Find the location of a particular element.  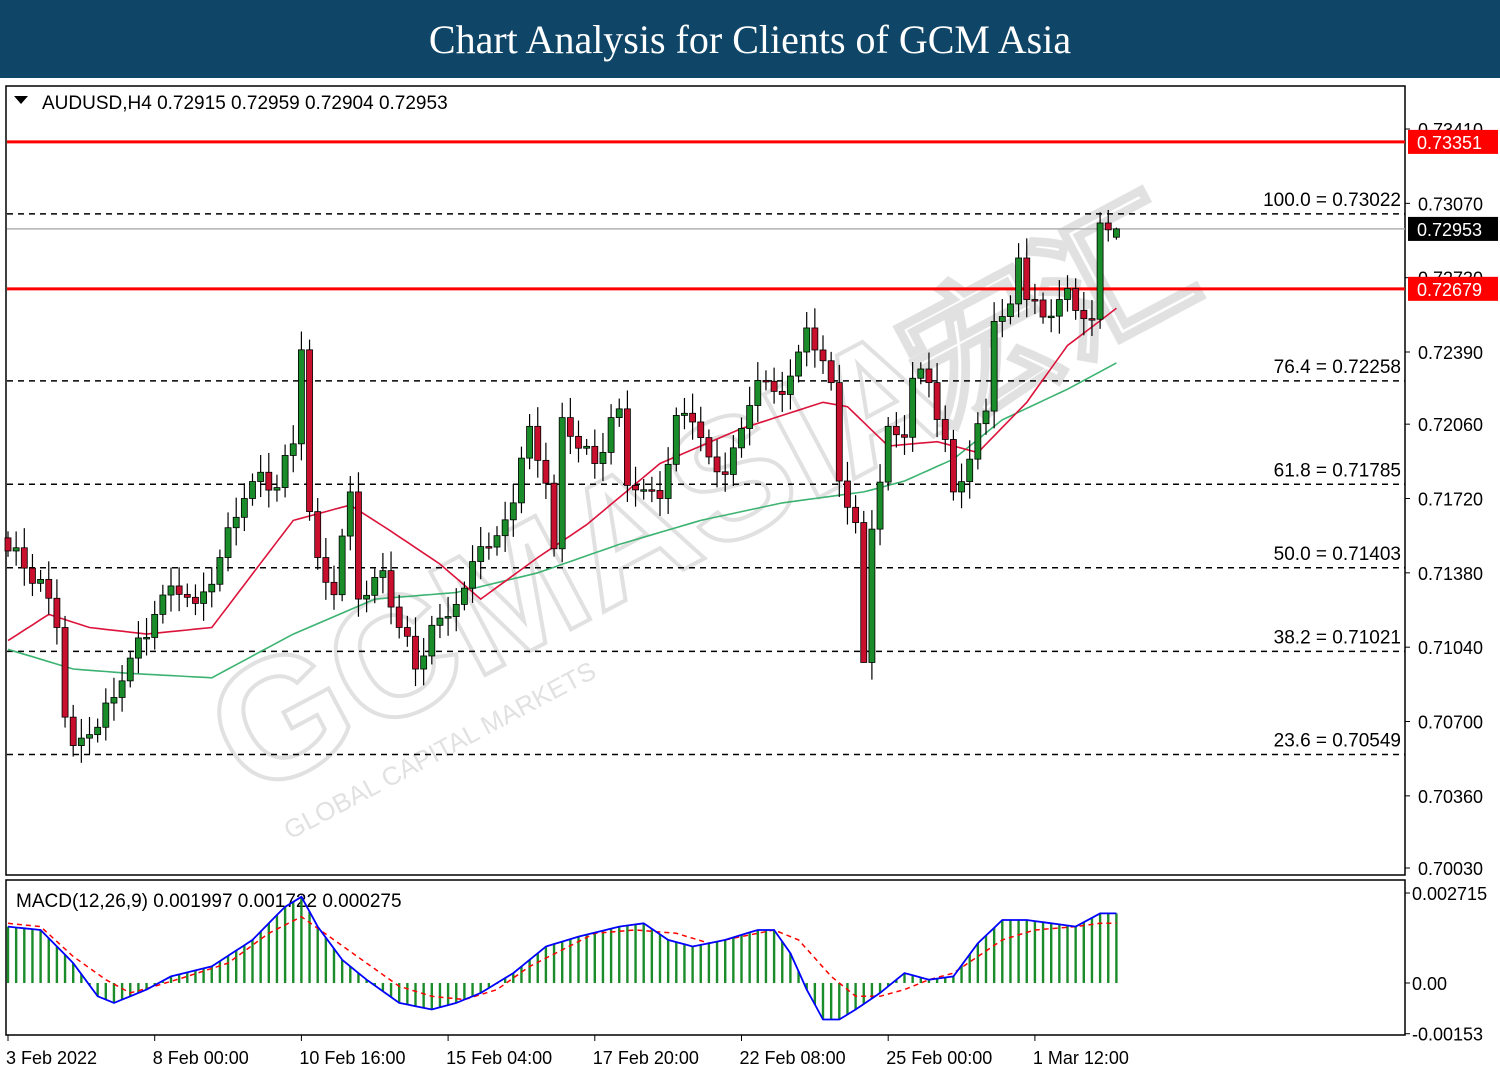

time-tick-label: 1 Mar 12:00 is located at coordinates (1081, 1058).